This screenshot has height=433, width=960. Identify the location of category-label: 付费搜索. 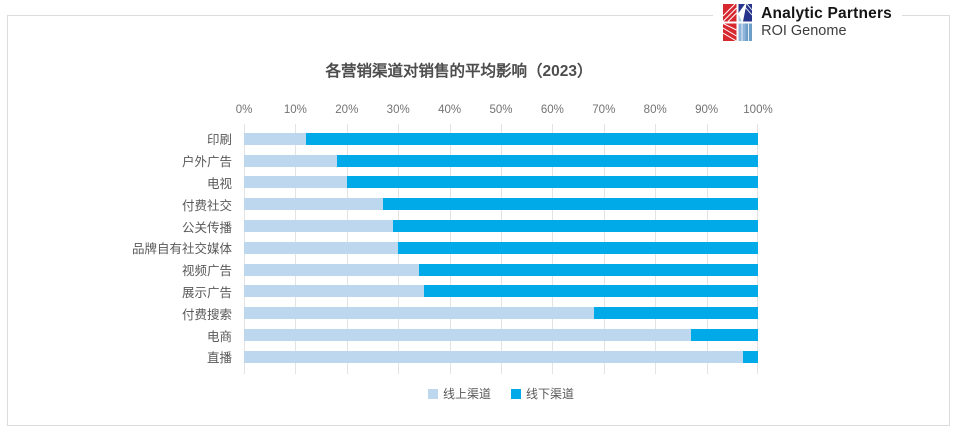
(206, 314).